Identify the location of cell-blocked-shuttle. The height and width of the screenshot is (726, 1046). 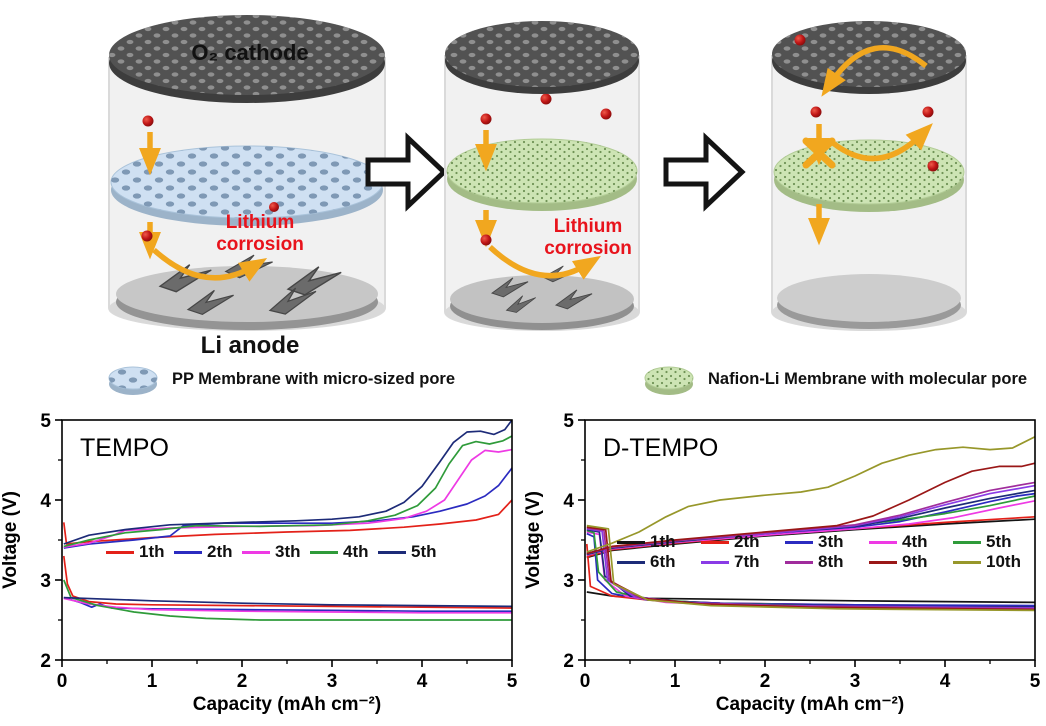
(869, 176).